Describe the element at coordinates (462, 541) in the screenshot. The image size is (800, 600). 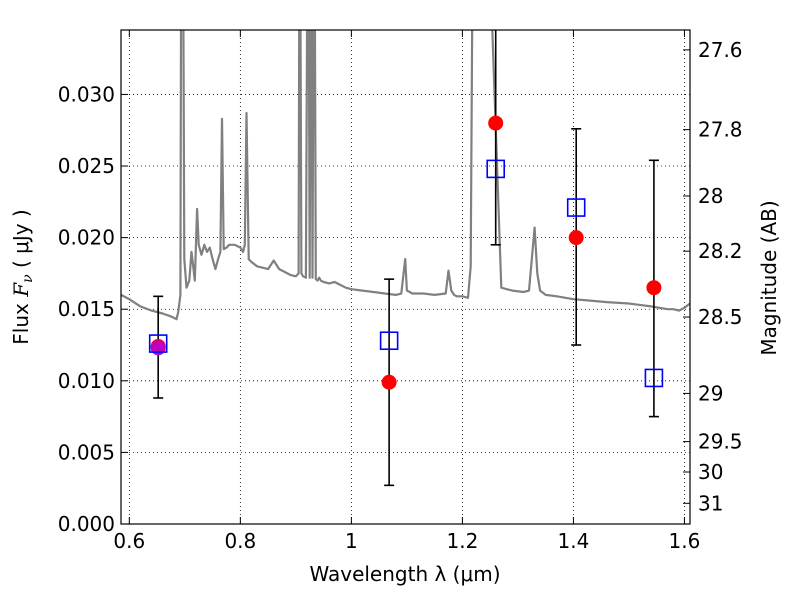
I see `x-tick-label: 1.2` at that location.